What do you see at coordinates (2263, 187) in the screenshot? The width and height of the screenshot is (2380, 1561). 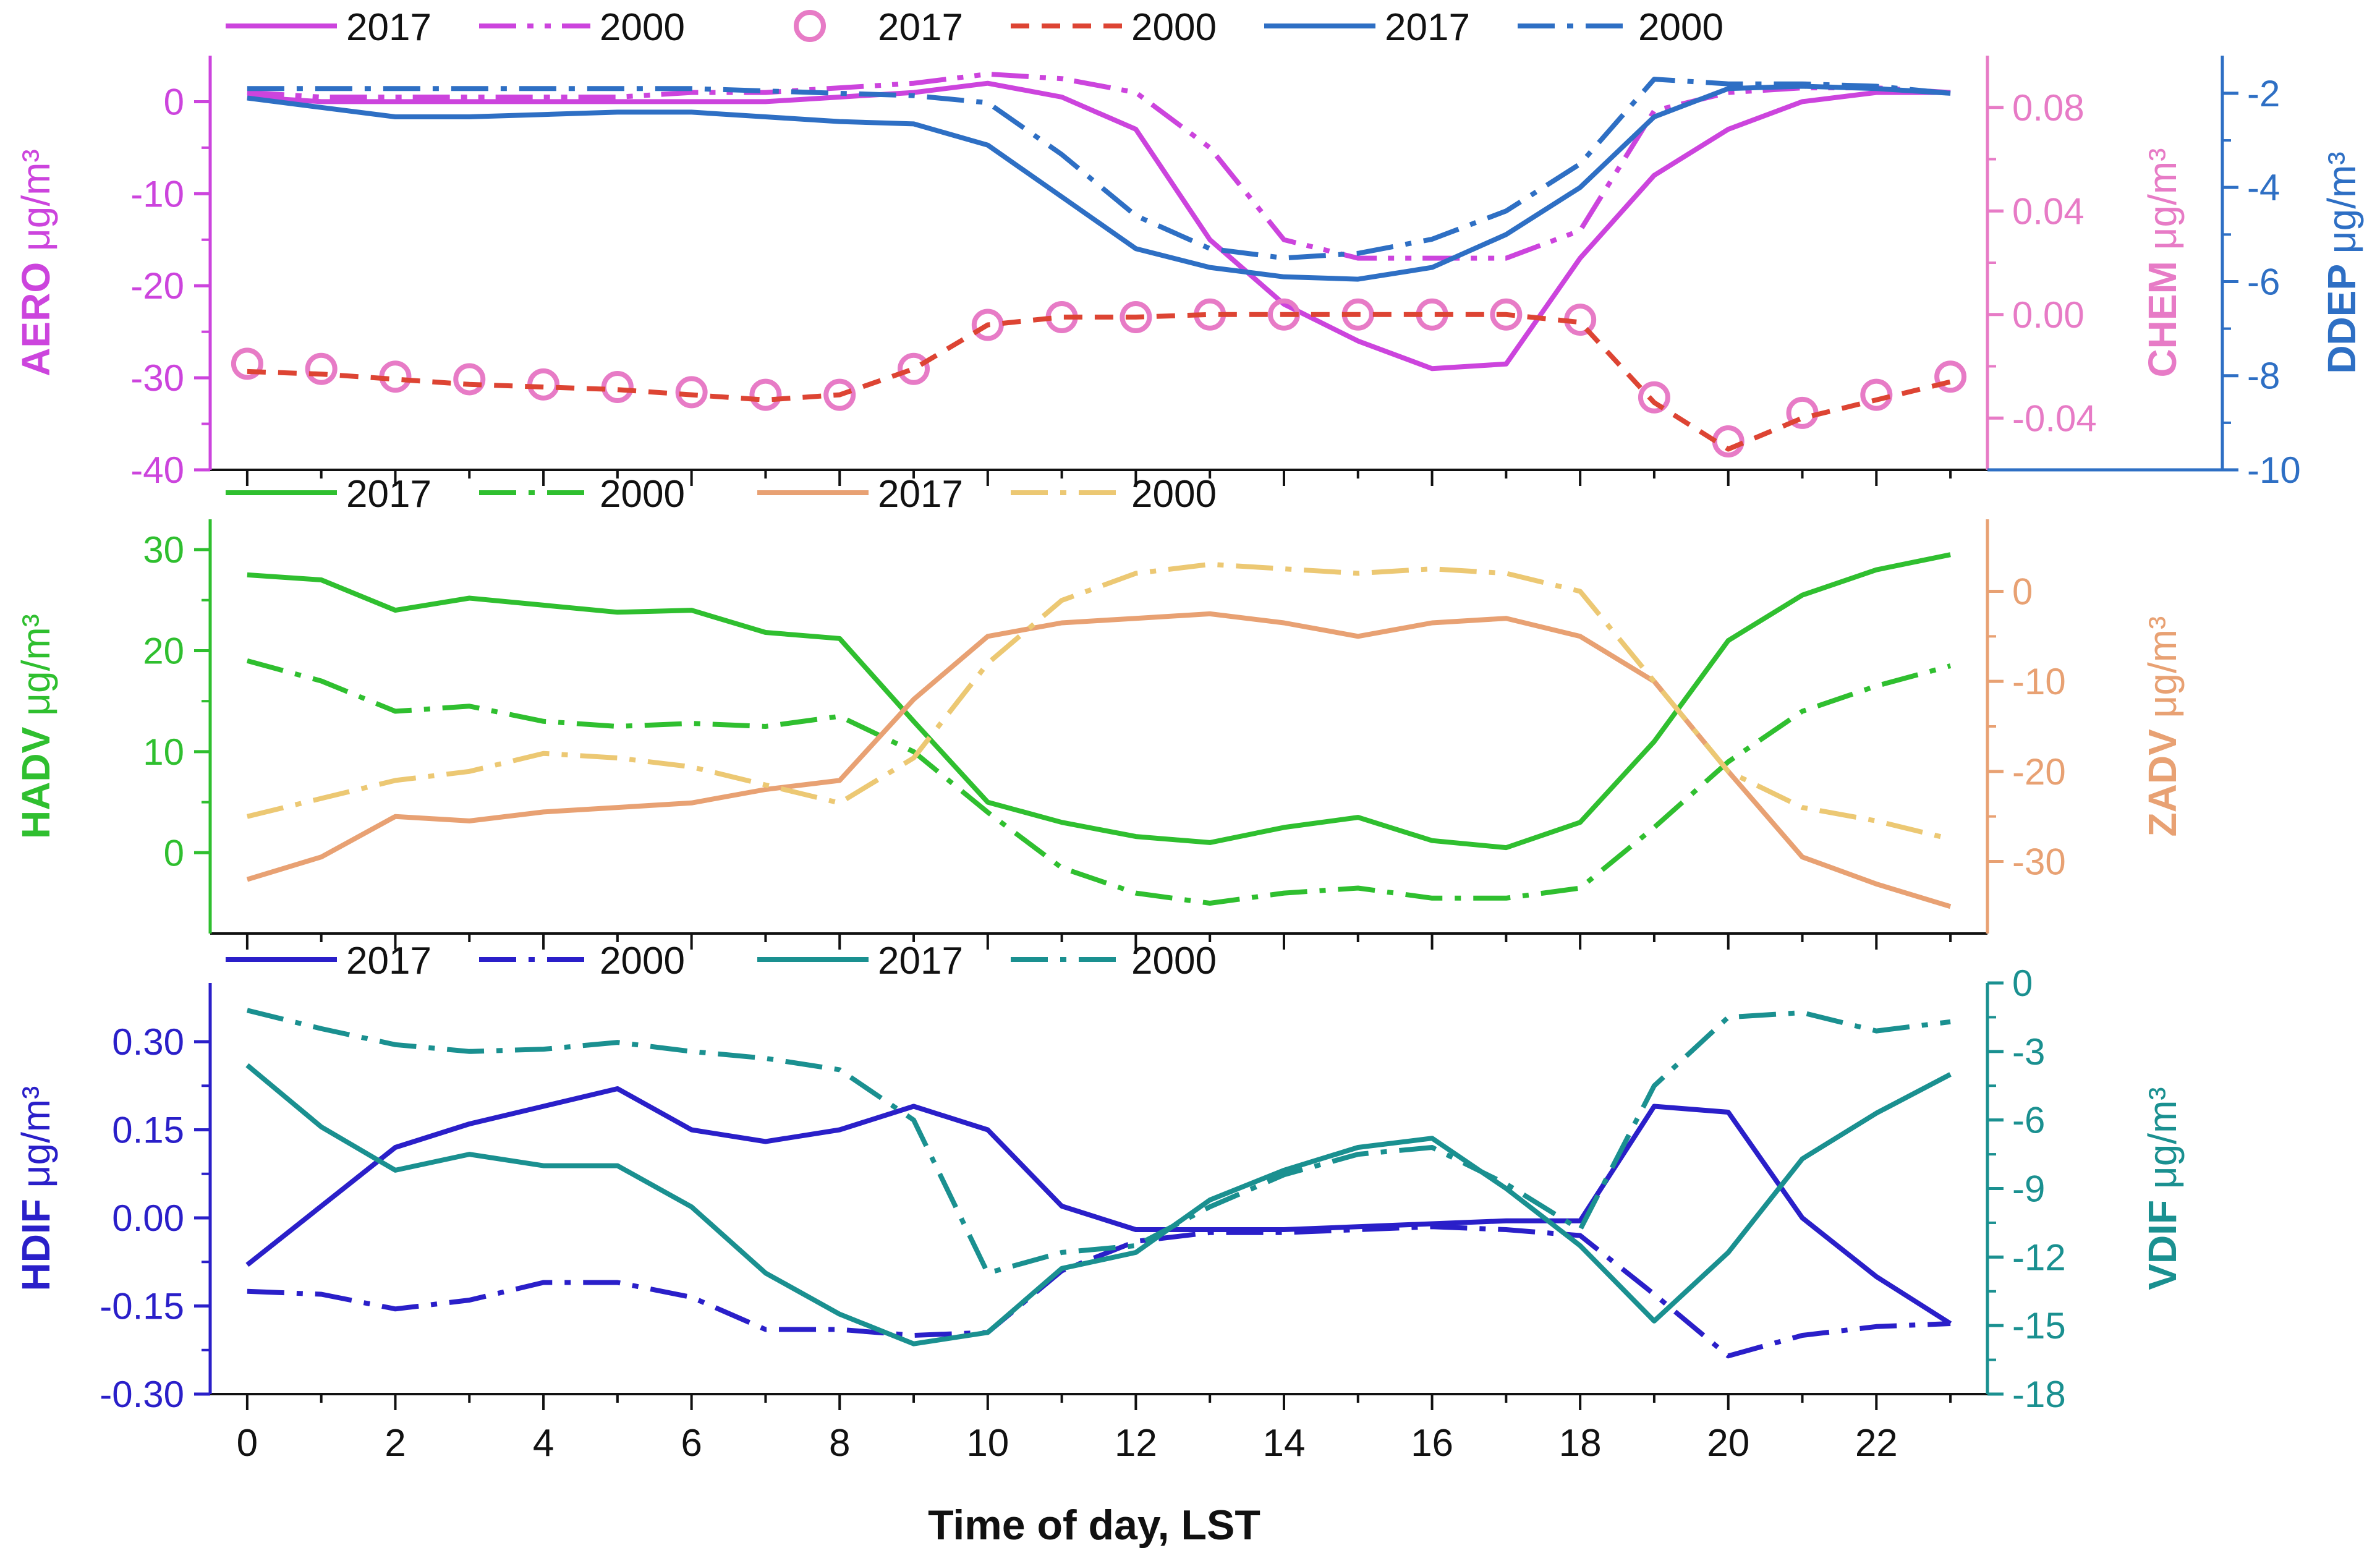 I see `right-tick-label: -4` at bounding box center [2263, 187].